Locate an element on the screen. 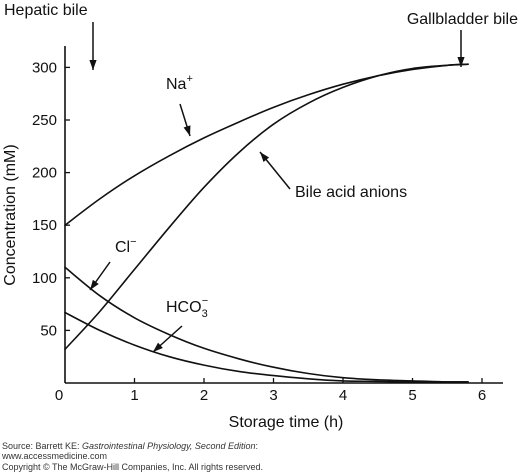 This screenshot has width=520, height=473. annotation-gallbladder-text: Gallbladder bile is located at coordinates (462, 19).